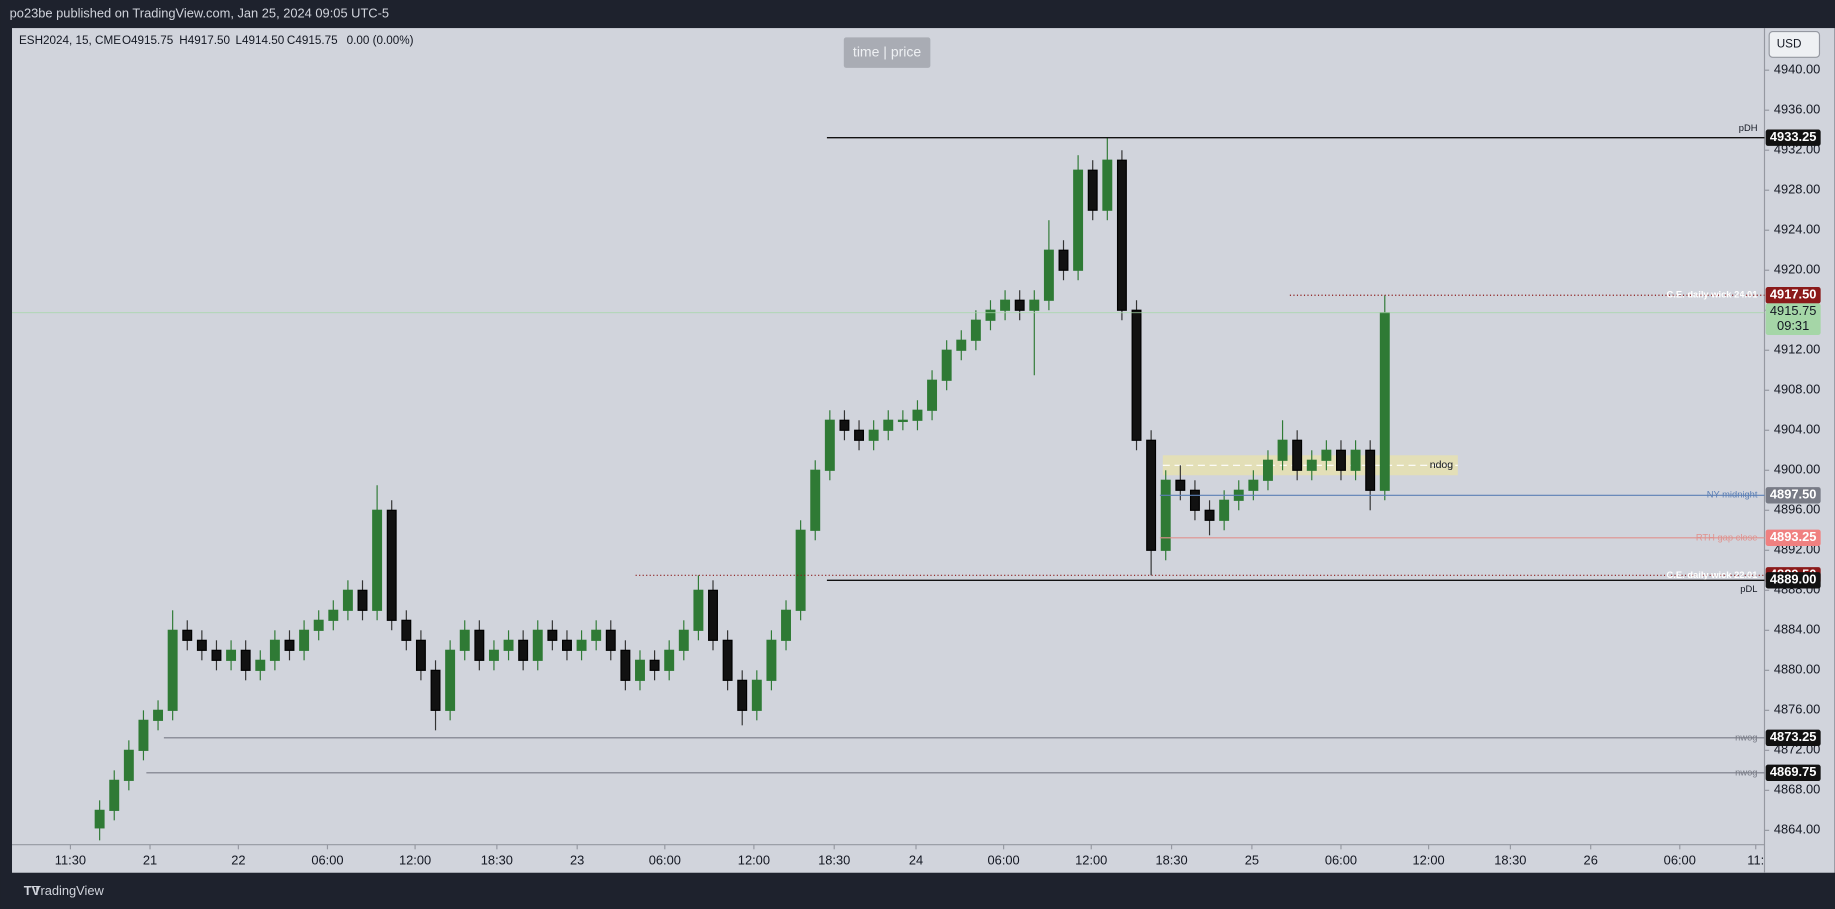  I want to click on price-tag-label: 4917.50, so click(1793, 294).